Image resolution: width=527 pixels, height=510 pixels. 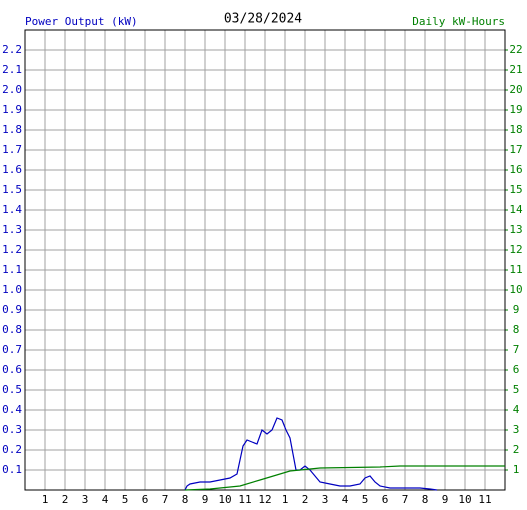 What do you see at coordinates (264, 499) in the screenshot?
I see `x-tick-label: 12` at bounding box center [264, 499].